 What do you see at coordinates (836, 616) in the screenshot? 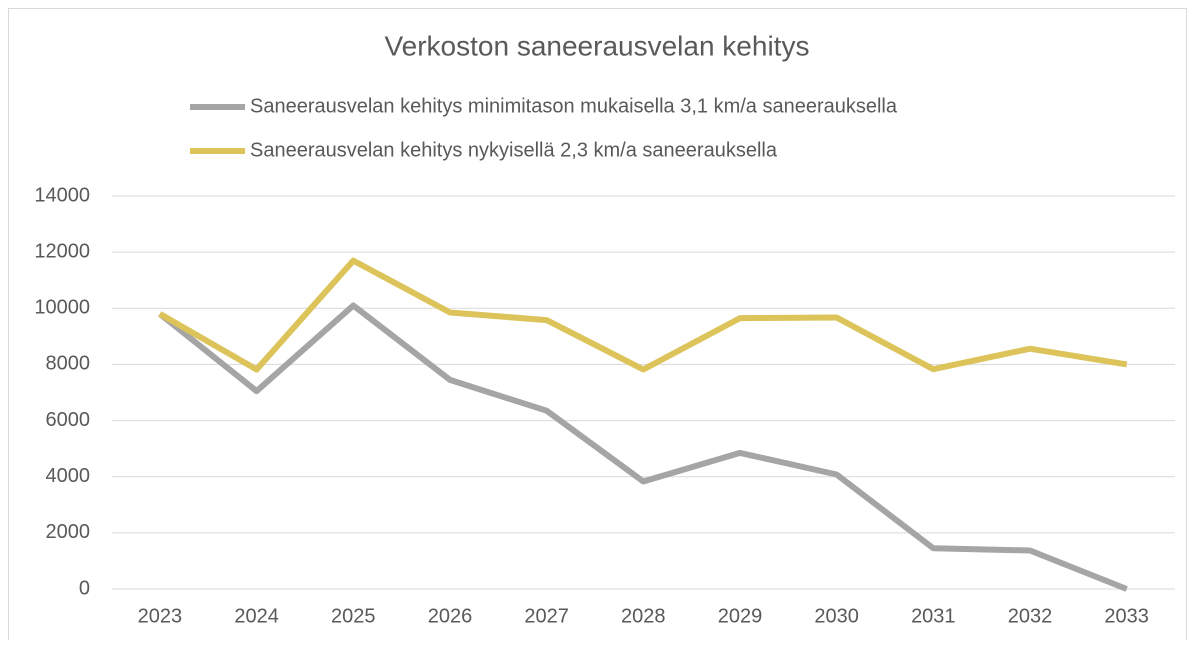
I see `x-tick-label: 2030` at bounding box center [836, 616].